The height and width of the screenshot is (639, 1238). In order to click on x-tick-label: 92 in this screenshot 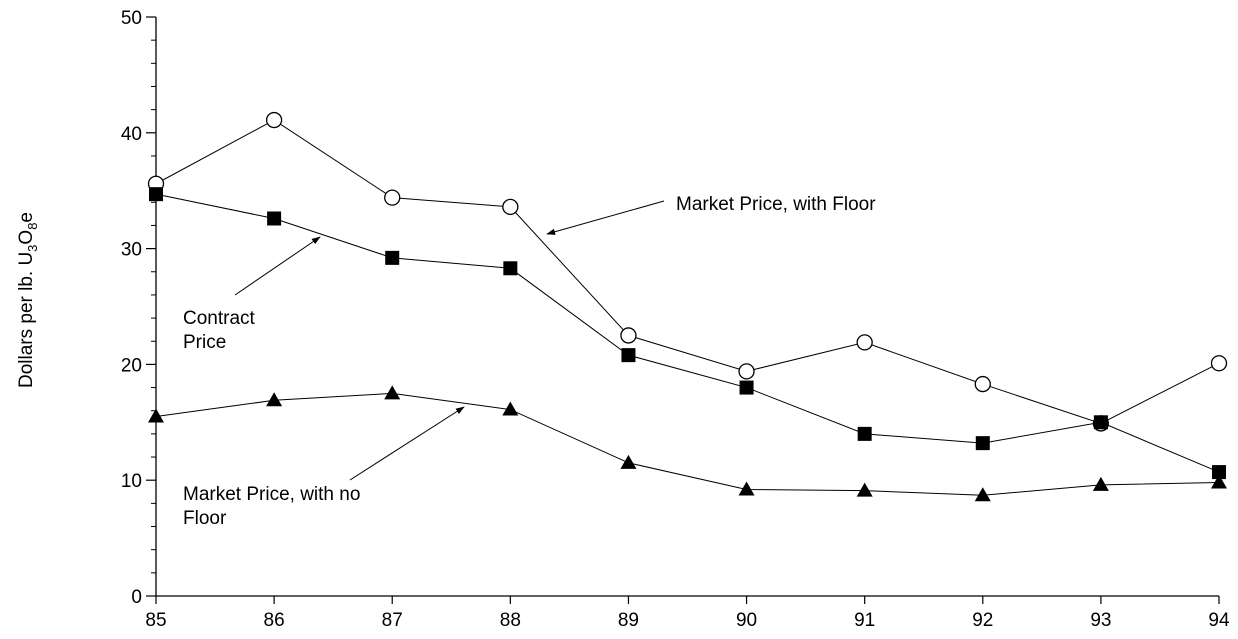, I will do `click(982, 620)`.